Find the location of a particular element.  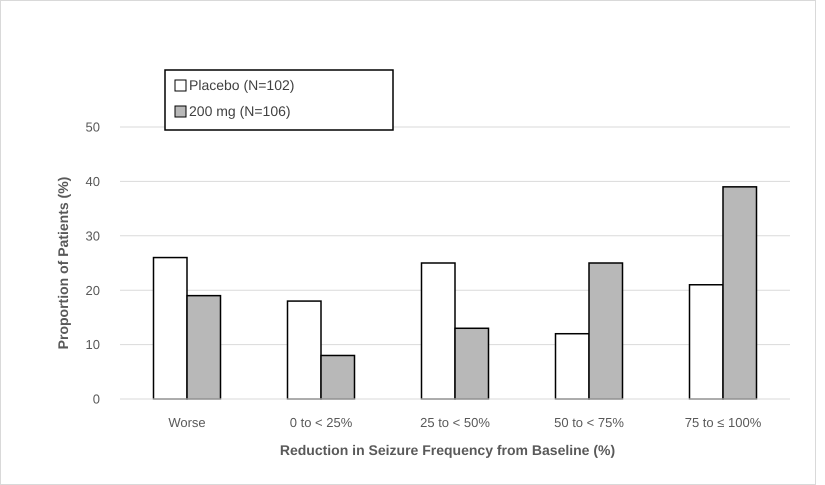

x-tick-label: 50 to < 75% is located at coordinates (589, 422).